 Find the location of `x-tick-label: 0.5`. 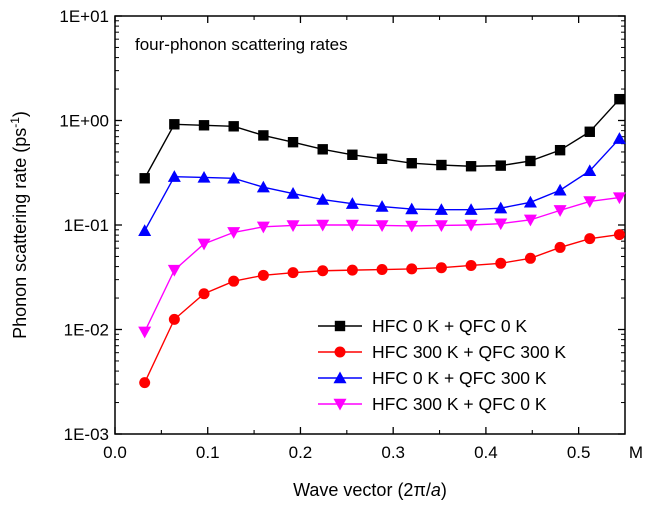

x-tick-label: 0.5 is located at coordinates (579, 452).